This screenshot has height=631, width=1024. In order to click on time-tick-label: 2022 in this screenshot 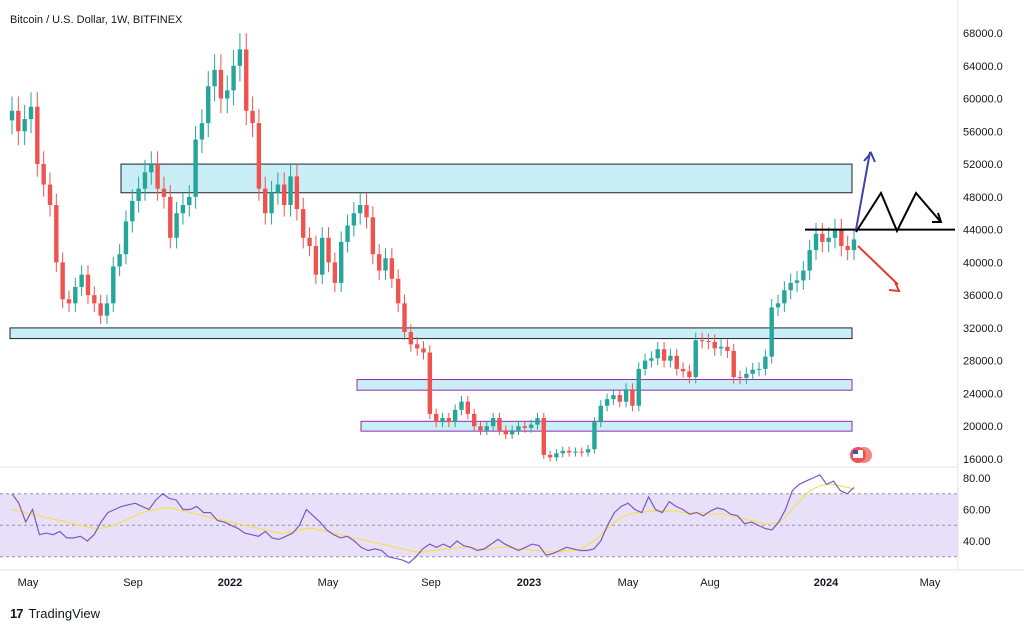, I will do `click(230, 583)`.